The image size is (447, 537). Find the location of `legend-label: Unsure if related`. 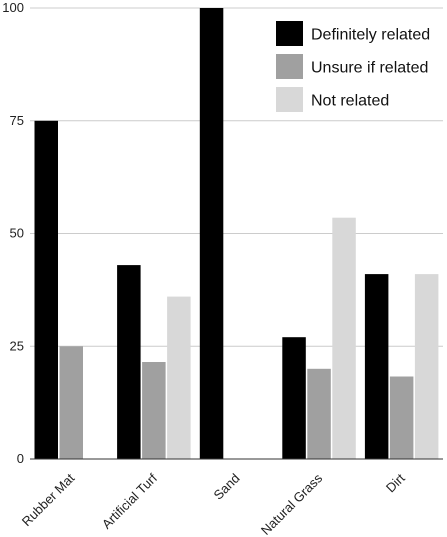

legend-label: Unsure if related is located at coordinates (369, 68).